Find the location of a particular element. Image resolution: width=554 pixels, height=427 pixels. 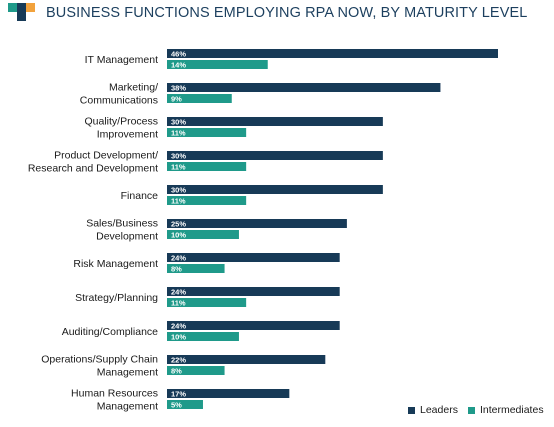

category-label: Strategy/Planning is located at coordinates (116, 298).